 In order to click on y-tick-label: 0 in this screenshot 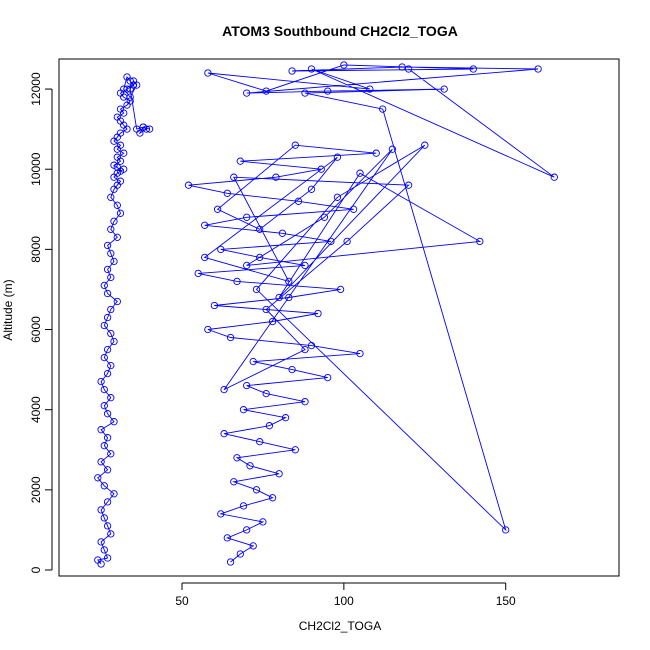, I will do `click(36, 569)`.